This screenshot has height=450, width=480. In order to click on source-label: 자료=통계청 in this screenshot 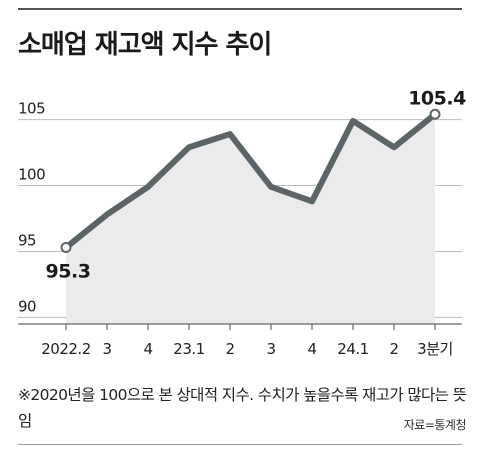, I will do `click(435, 425)`.